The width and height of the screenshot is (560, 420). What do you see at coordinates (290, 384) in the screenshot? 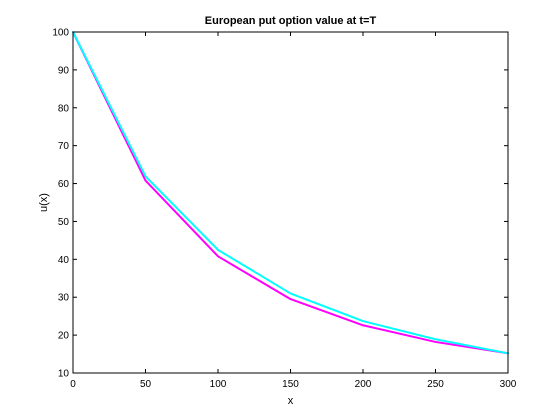
I see `x-tick-label: 150` at bounding box center [290, 384].